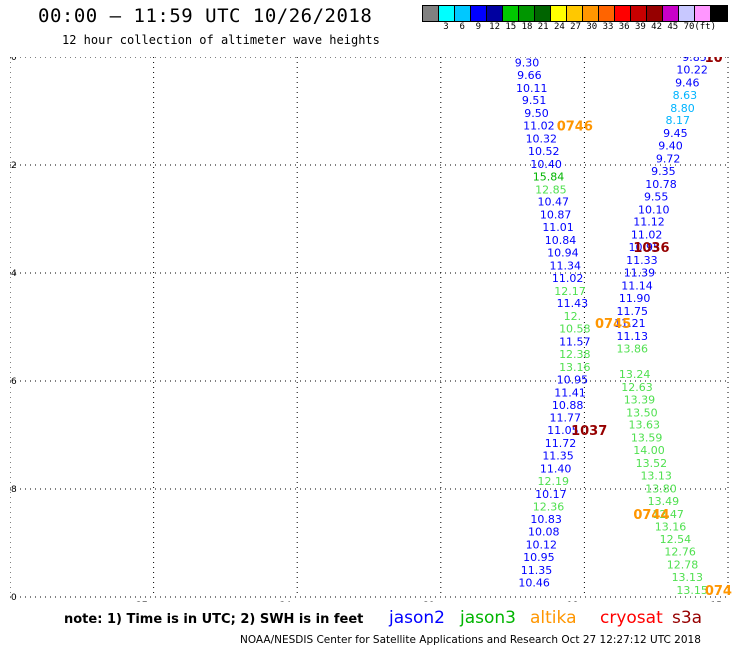 This screenshot has width=740, height=650. What do you see at coordinates (495, 27) in the screenshot?
I see `legend-label: 12` at bounding box center [495, 27].